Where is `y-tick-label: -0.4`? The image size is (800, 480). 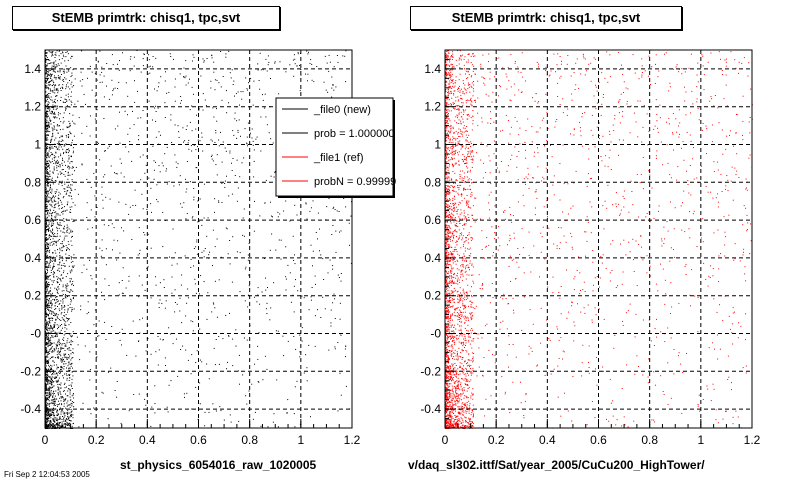 y-tick-label: -0.4 is located at coordinates (30, 409).